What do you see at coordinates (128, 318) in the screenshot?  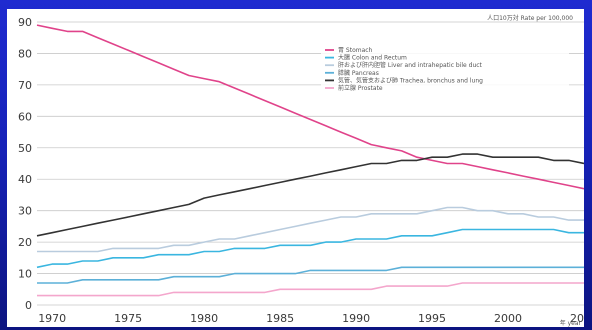 I see `x-tick-label-1975: 1975` at bounding box center [128, 318].